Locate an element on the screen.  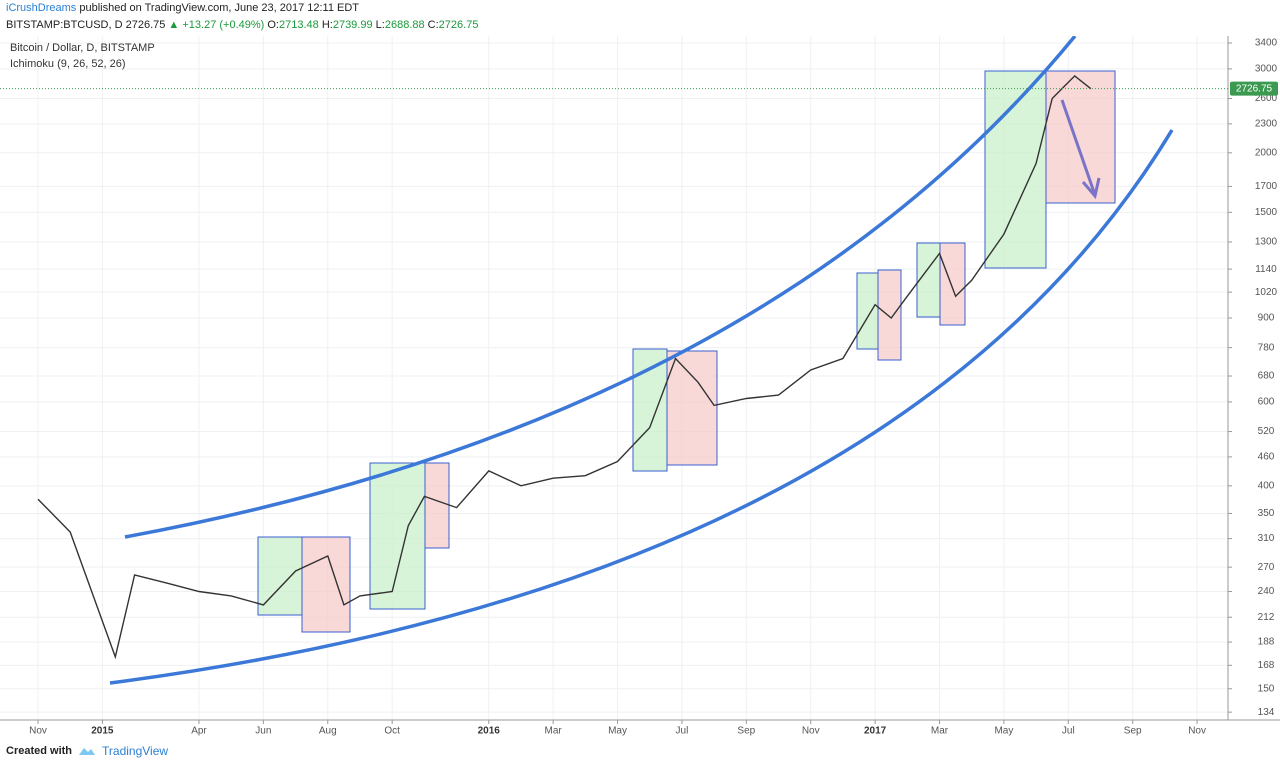
y-tick-label: 1300 is located at coordinates (1266, 242).